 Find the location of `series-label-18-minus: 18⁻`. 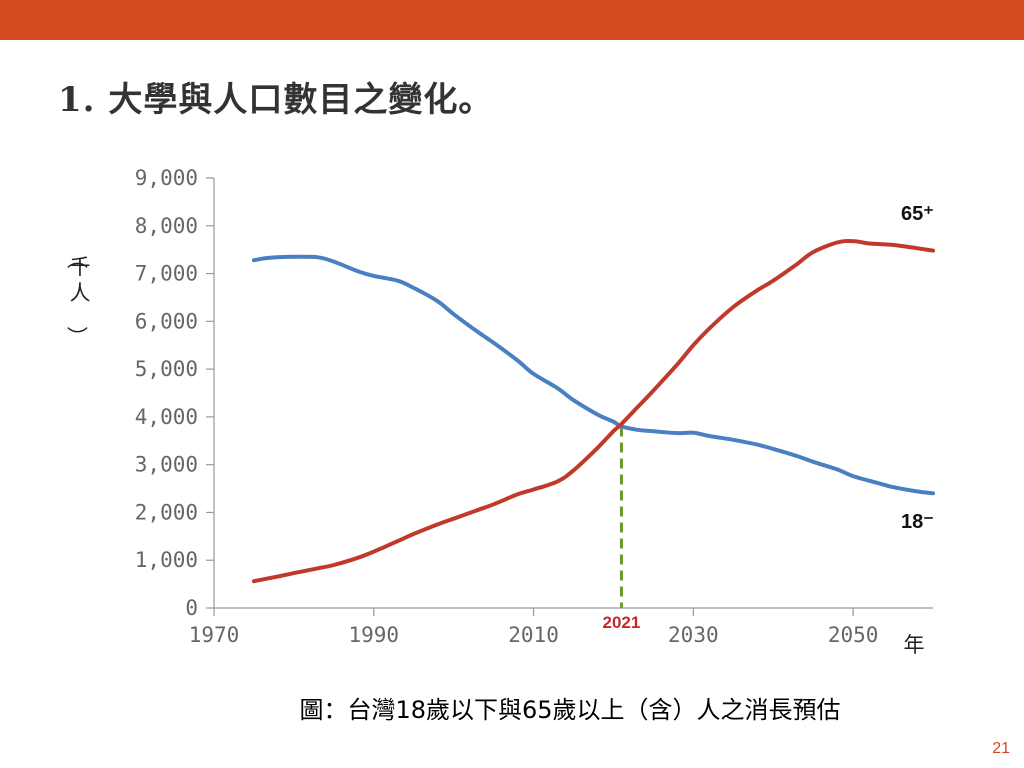

series-label-18-minus: 18⁻ is located at coordinates (917, 522).